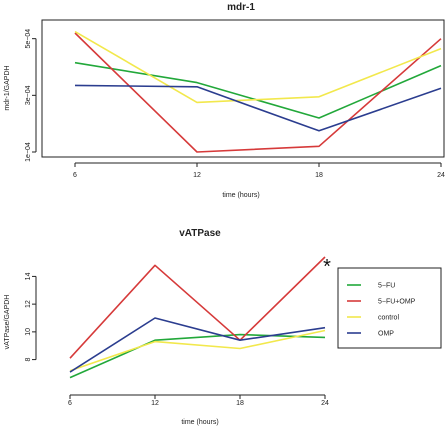 This screenshot has height=429, width=445. I want to click on legend-label: OMP, so click(386, 334).